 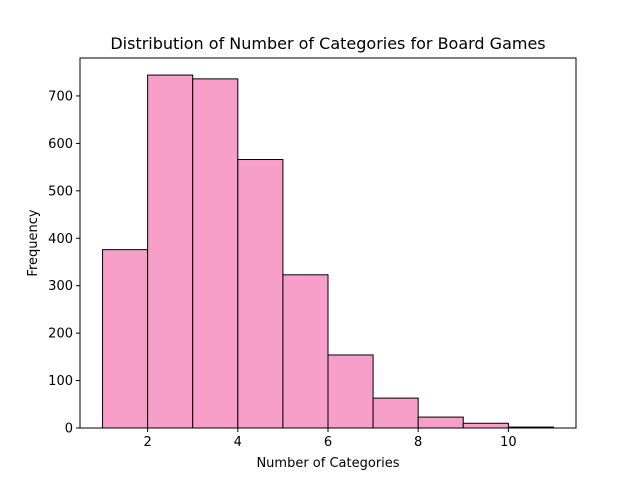 What do you see at coordinates (328, 442) in the screenshot?
I see `x-tick-label: 6` at bounding box center [328, 442].